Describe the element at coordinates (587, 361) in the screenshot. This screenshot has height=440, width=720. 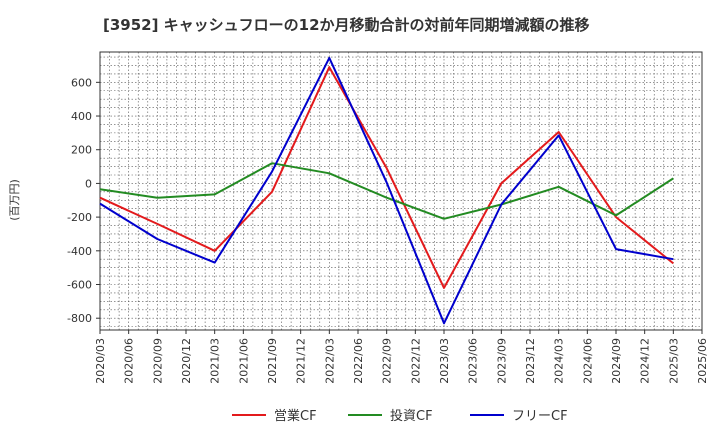
I see `x-tick-label: 2024/06` at that location.